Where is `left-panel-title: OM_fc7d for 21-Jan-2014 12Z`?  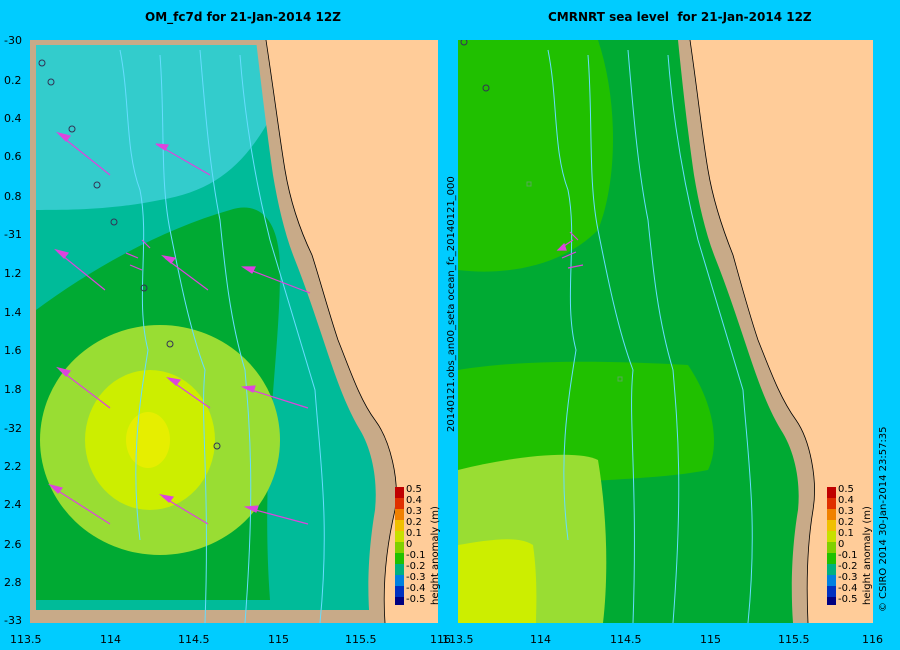 left-panel-title: OM_fc7d for 21-Jan-2014 12Z is located at coordinates (243, 17).